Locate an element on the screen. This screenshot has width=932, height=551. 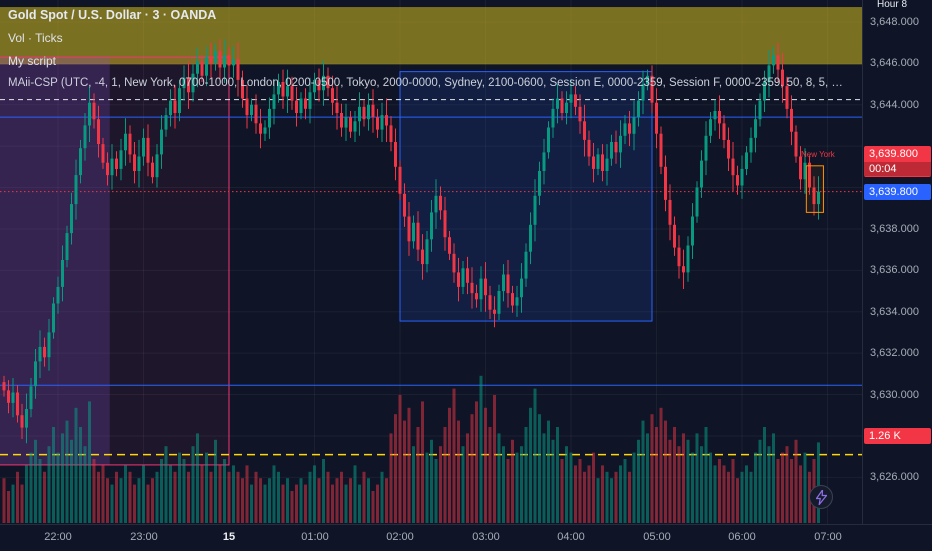
quick-trade-button is located at coordinates (821, 497).